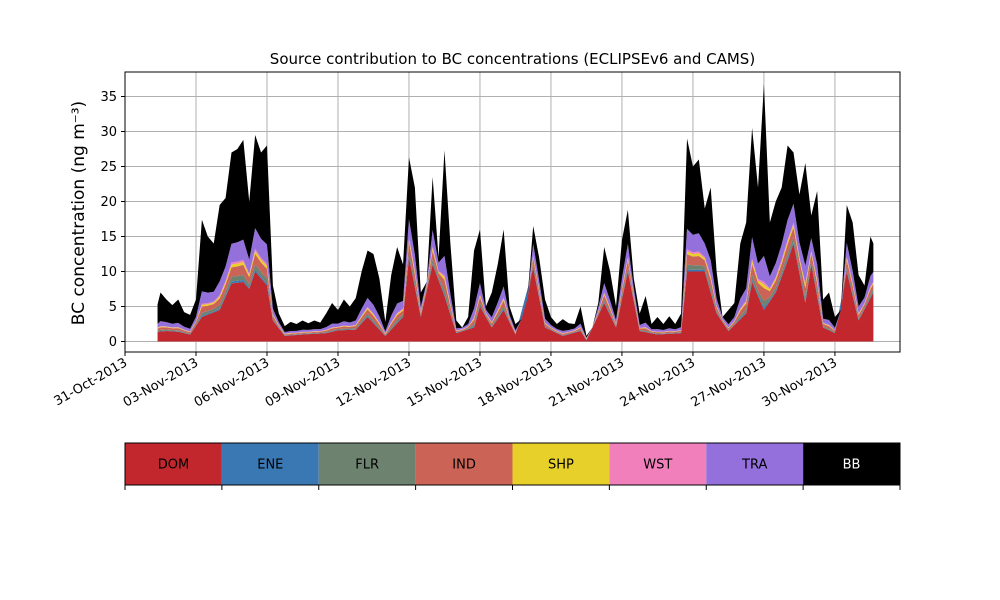 The height and width of the screenshot is (600, 1000). Describe the element at coordinates (515, 292) in the screenshot. I see `area-dom` at that location.